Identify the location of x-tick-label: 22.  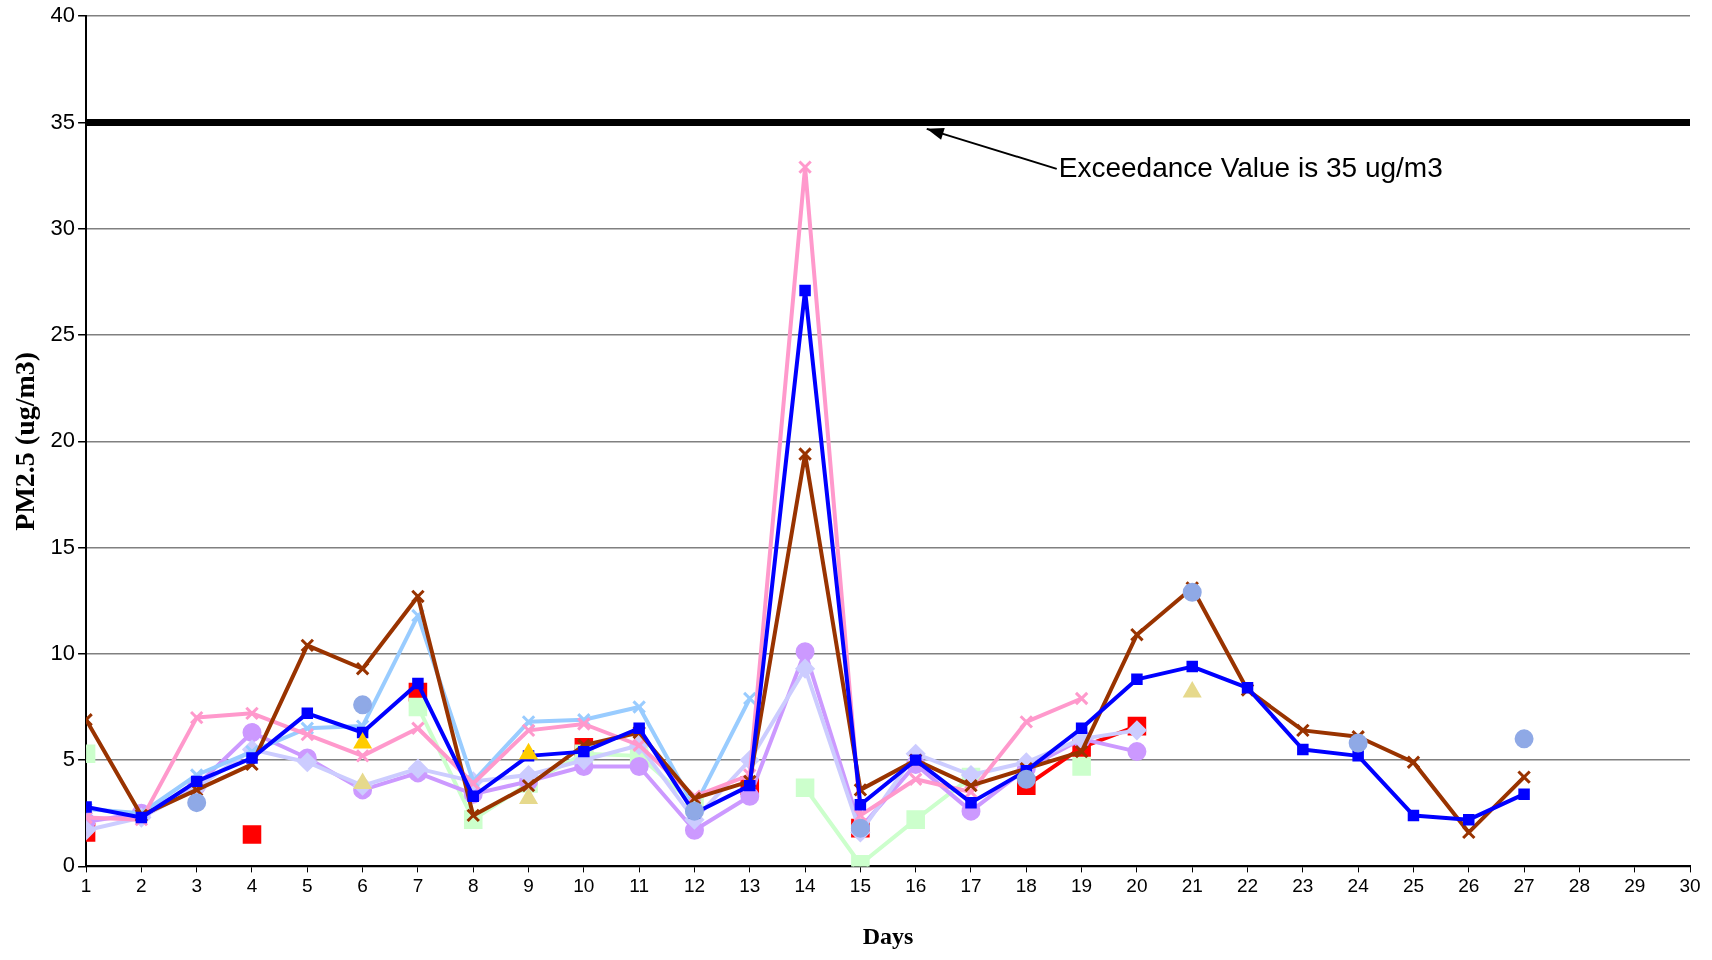
(1247, 886).